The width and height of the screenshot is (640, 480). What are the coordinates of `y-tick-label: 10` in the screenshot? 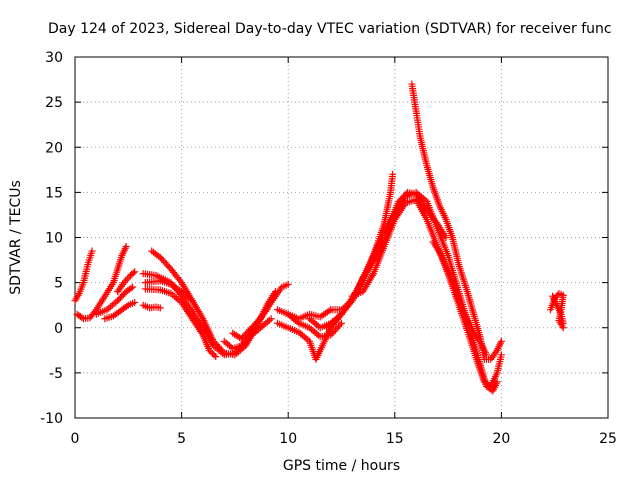 It's located at (54, 239).